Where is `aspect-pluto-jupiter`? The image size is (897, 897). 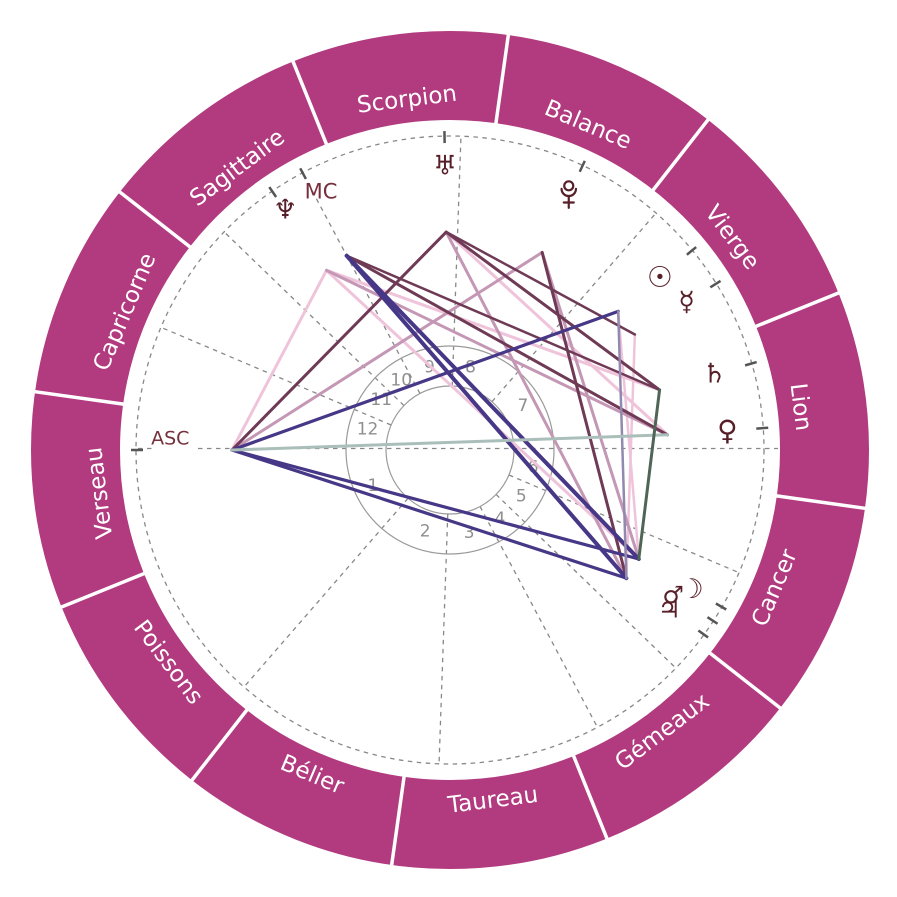 aspect-pluto-jupiter is located at coordinates (584, 415).